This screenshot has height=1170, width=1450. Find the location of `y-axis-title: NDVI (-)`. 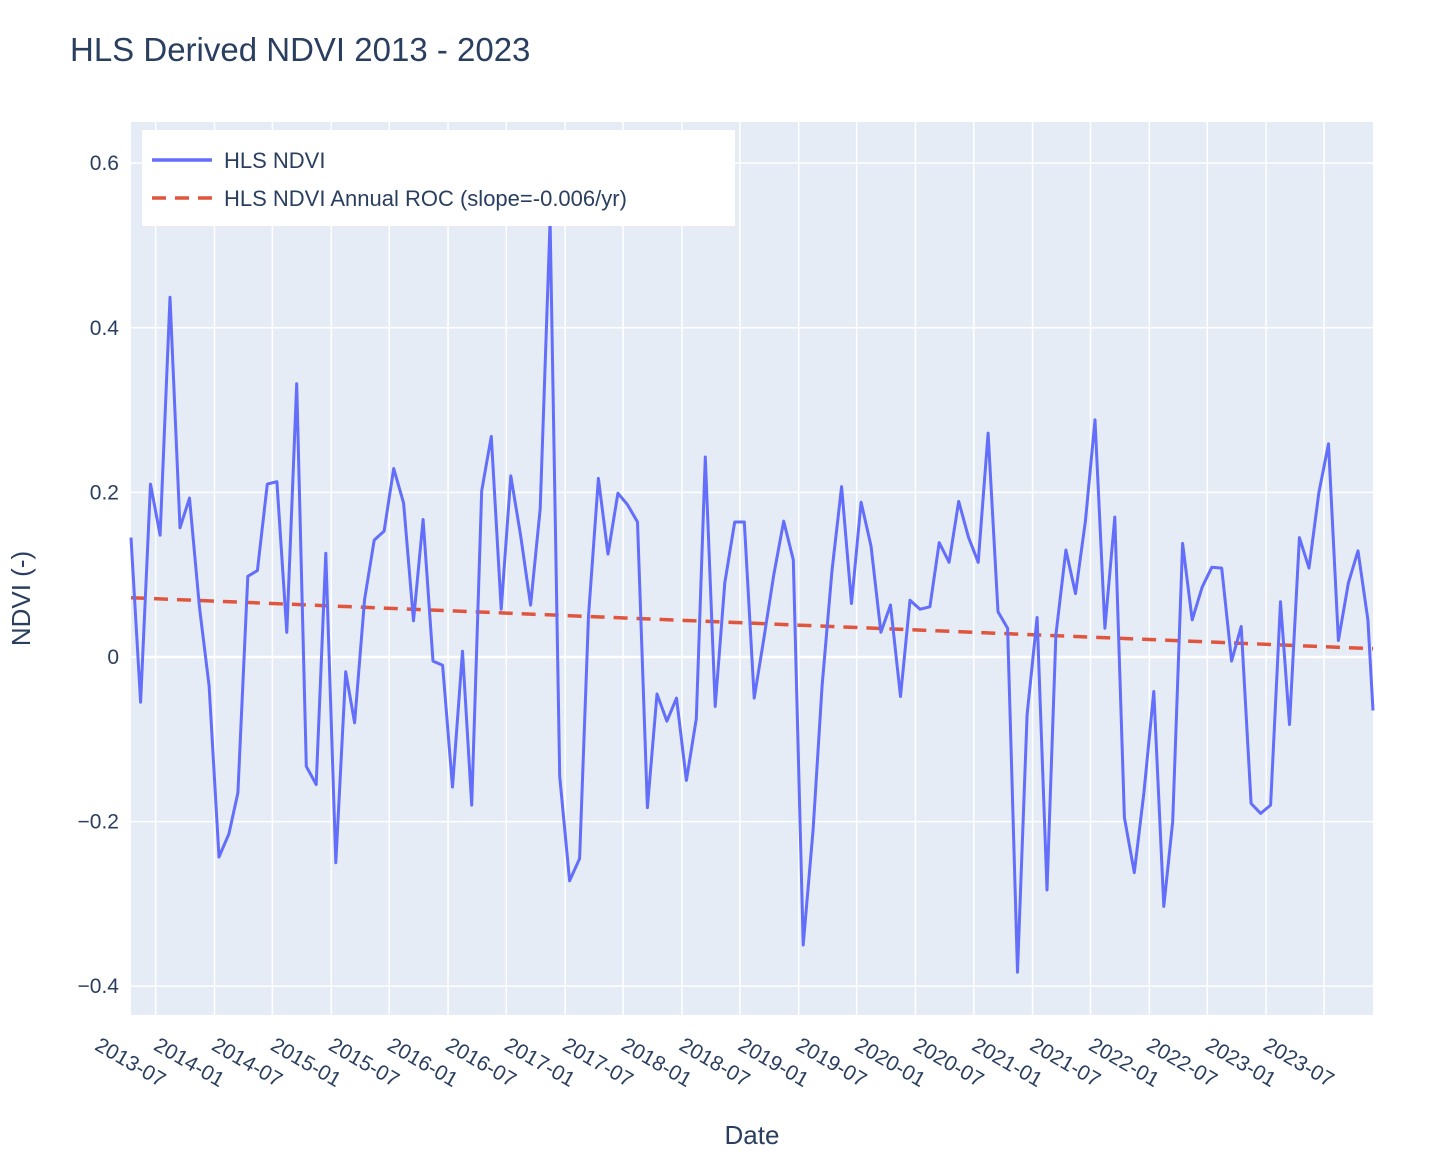

y-axis-title: NDVI (-) is located at coordinates (21, 598).